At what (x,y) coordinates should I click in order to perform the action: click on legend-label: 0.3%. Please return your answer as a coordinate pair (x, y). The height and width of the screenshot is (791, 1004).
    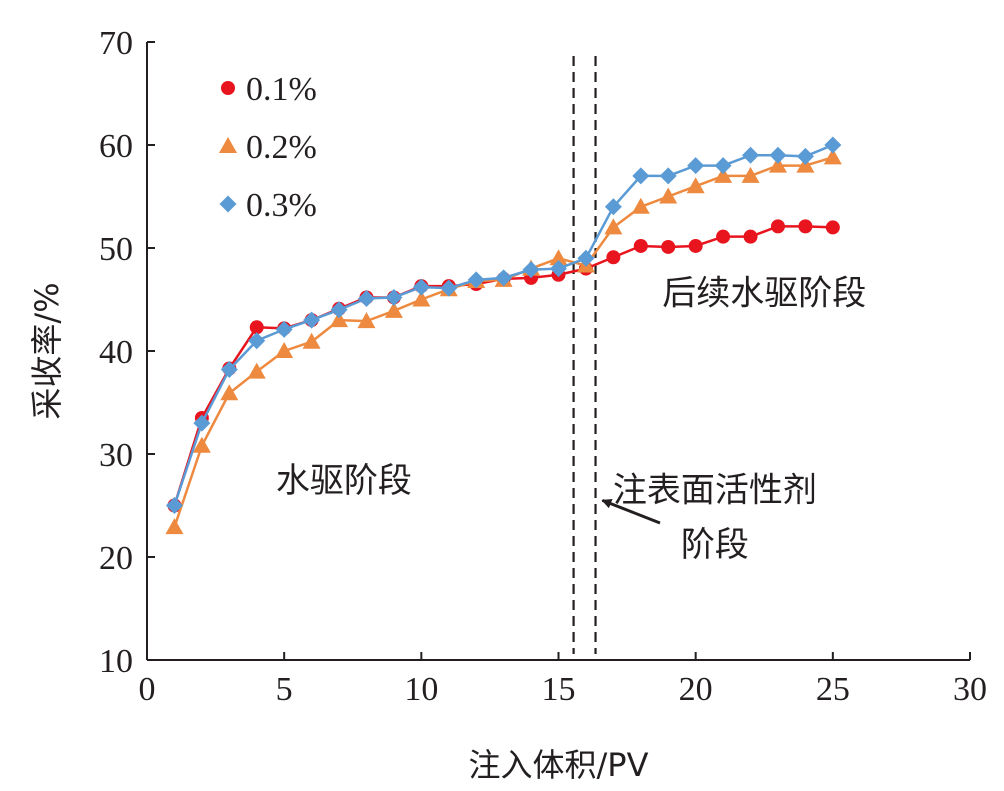
    Looking at the image, I should click on (281, 205).